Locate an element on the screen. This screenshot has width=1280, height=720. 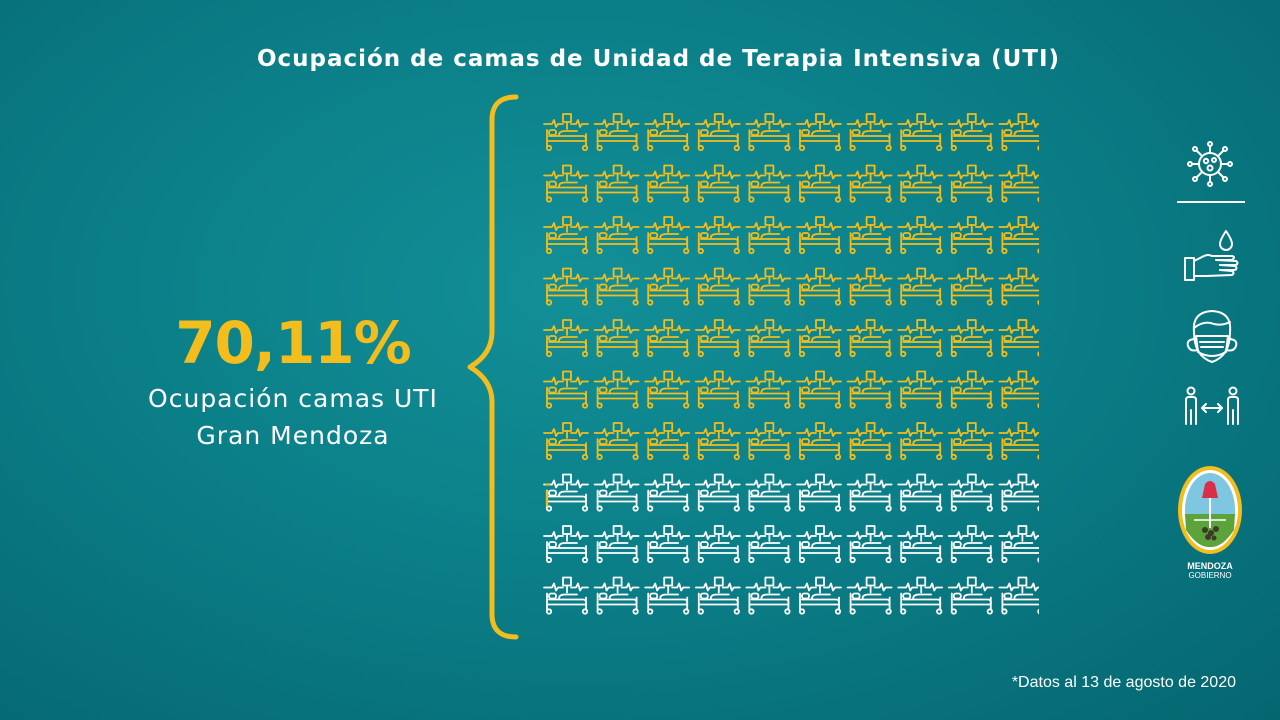
icon-divider is located at coordinates (1211, 202).